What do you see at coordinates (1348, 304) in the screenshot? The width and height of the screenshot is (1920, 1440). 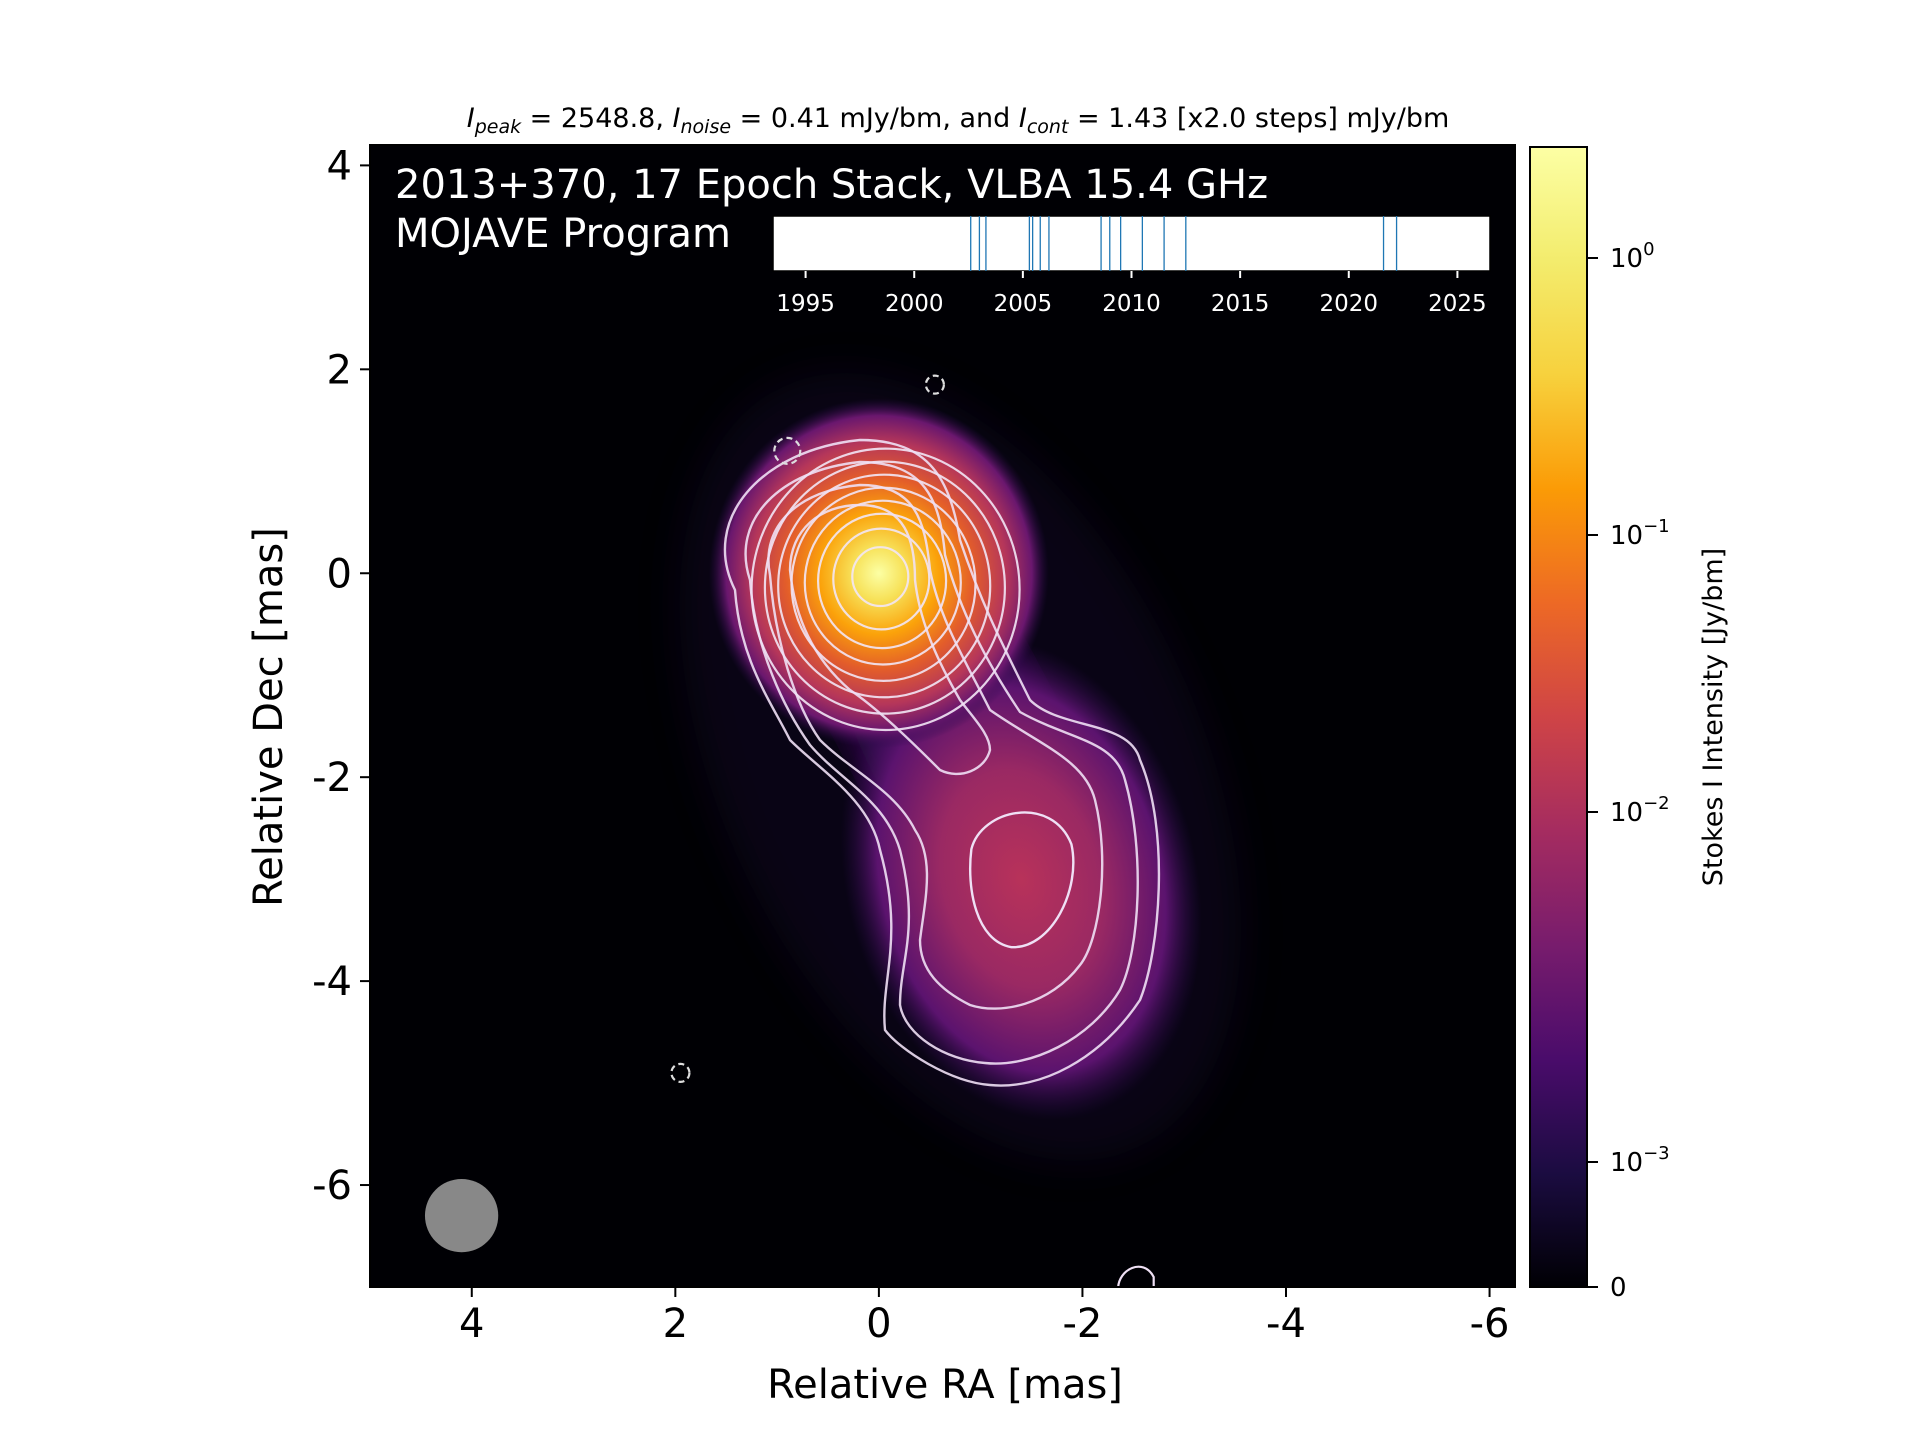 I see `epoch-tick-label: 2020` at bounding box center [1348, 304].